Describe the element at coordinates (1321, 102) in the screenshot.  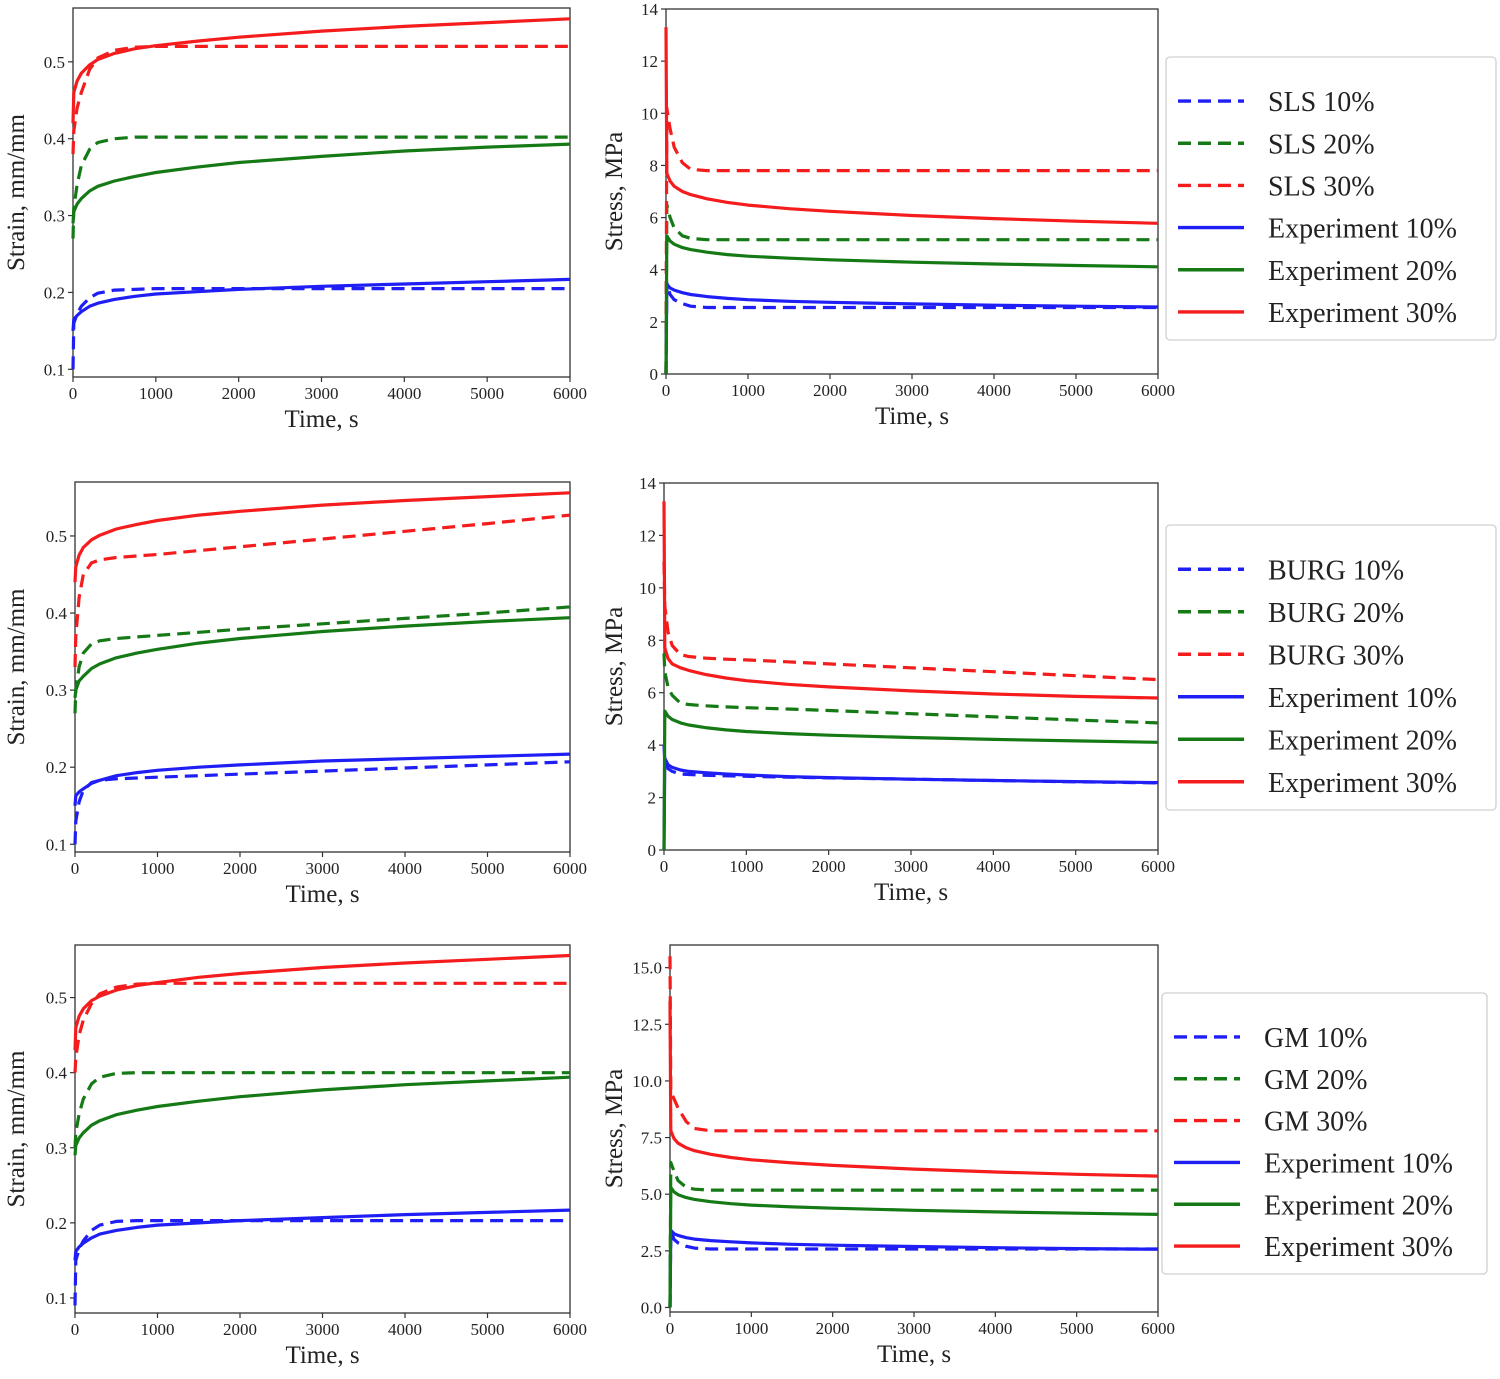
I see `legend-label: SLS 10%` at that location.